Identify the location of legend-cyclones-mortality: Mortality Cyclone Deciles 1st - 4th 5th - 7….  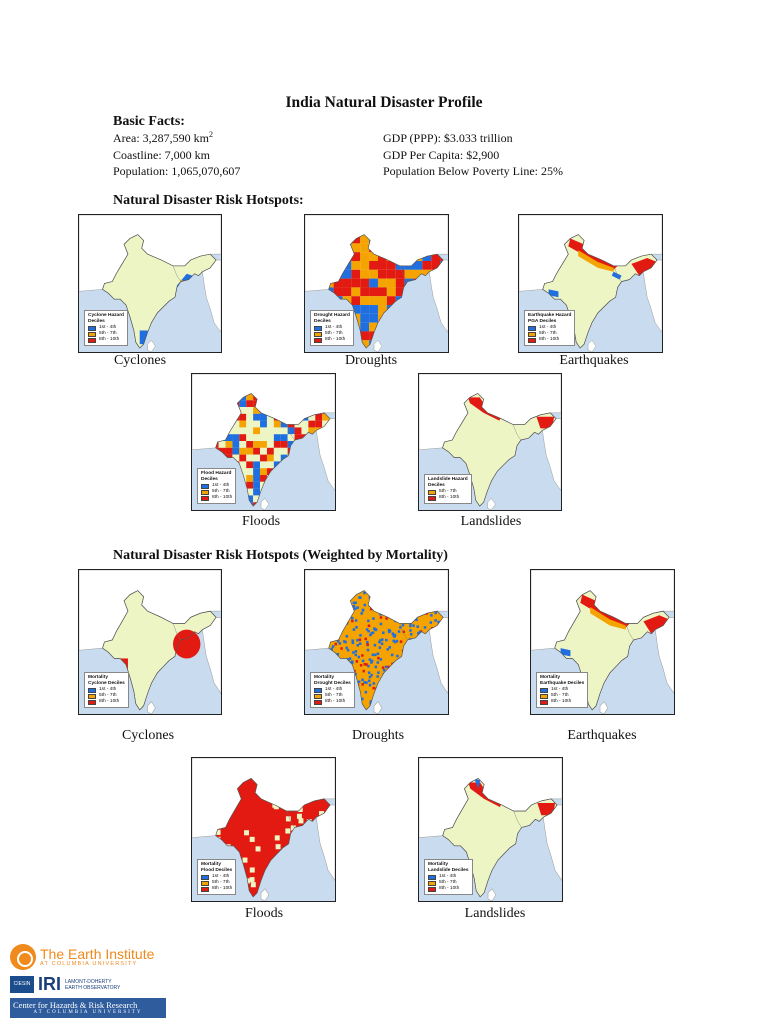
(106, 690).